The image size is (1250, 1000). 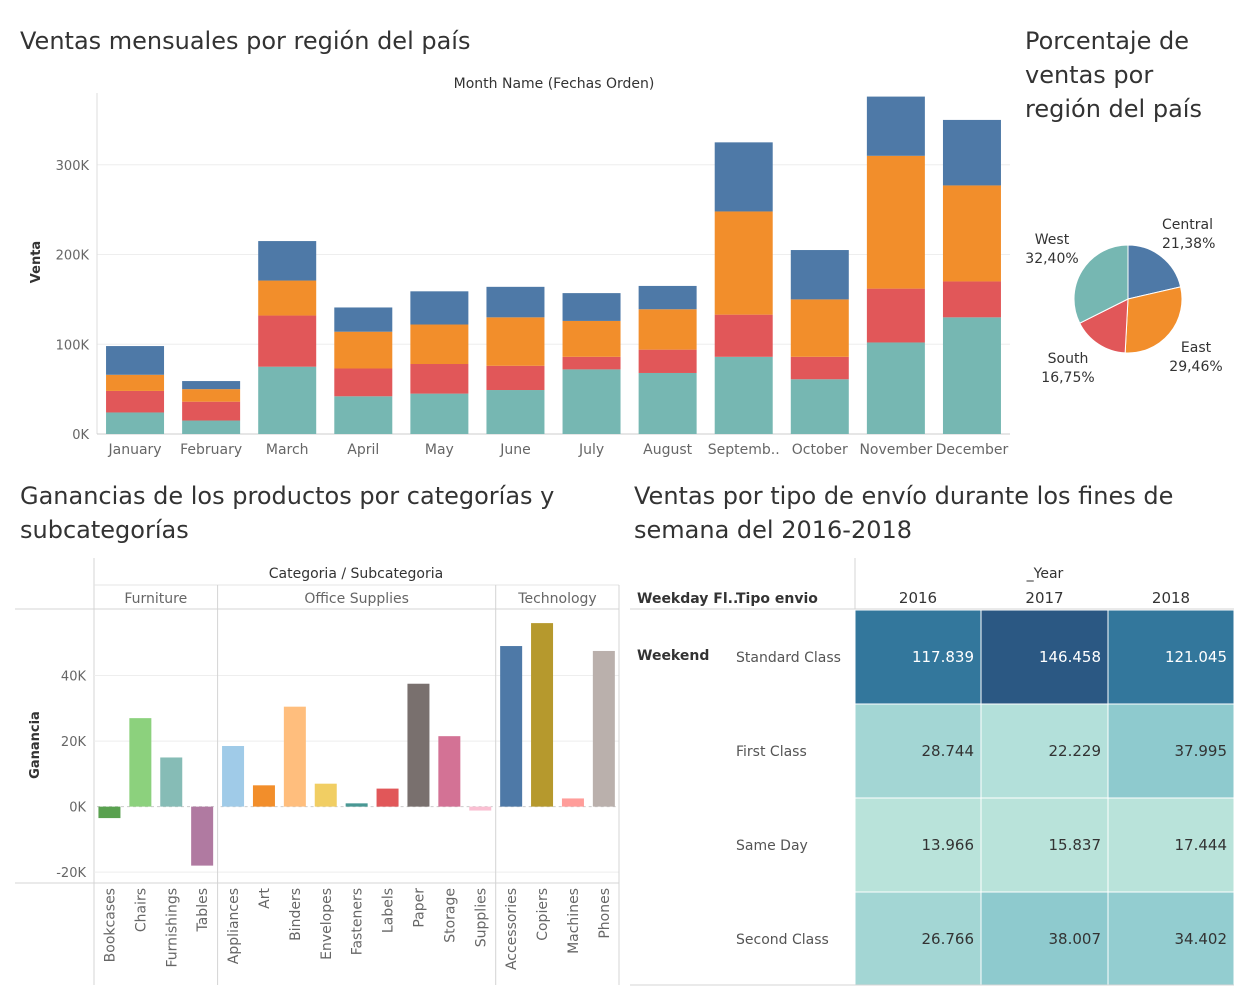 What do you see at coordinates (294, 756) in the screenshot?
I see `profit-bar-binders` at bounding box center [294, 756].